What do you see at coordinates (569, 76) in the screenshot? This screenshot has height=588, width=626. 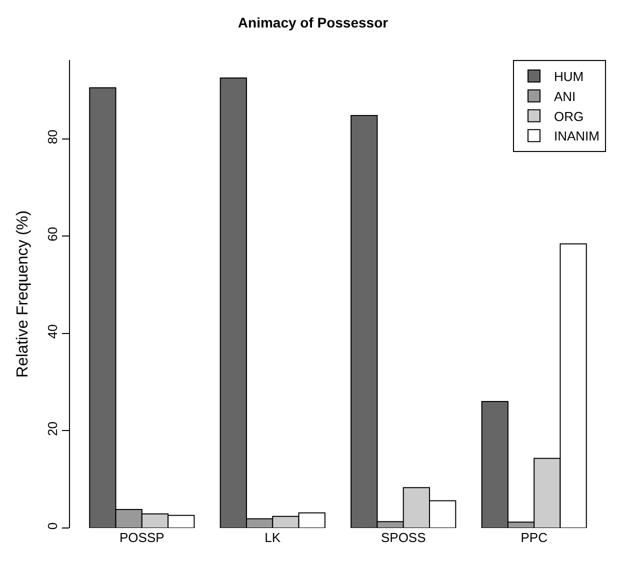 I see `legend-label: HUM` at bounding box center [569, 76].